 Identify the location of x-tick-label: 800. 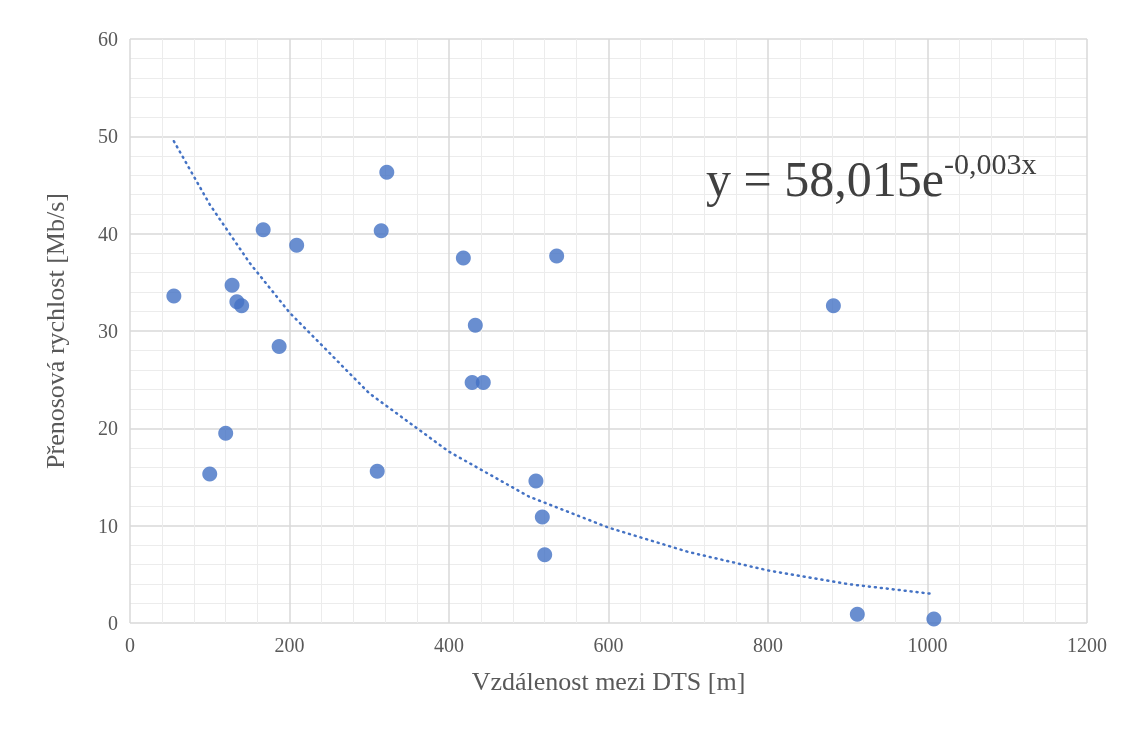
(768, 645).